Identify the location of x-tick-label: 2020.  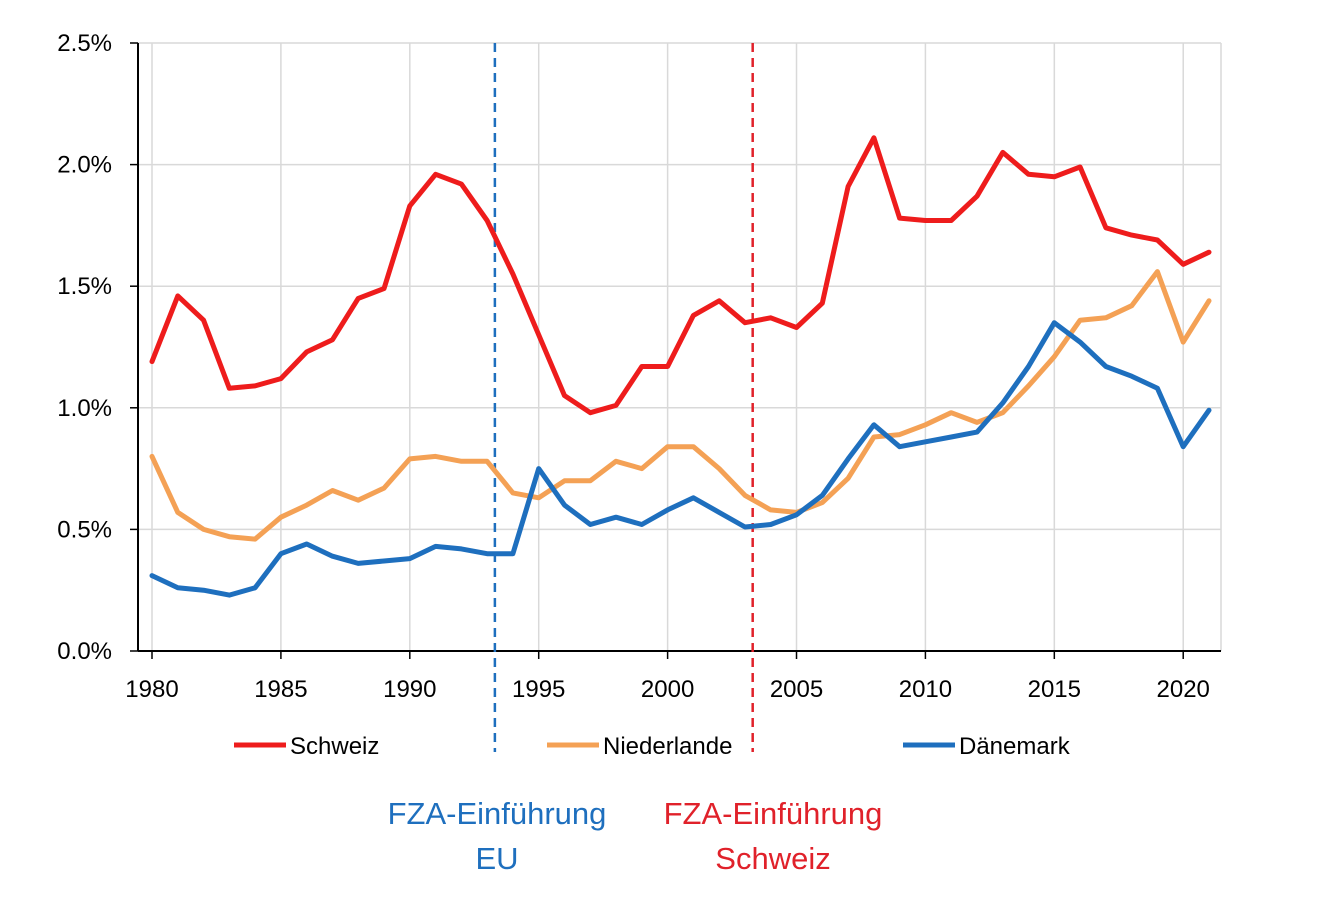
(1183, 689).